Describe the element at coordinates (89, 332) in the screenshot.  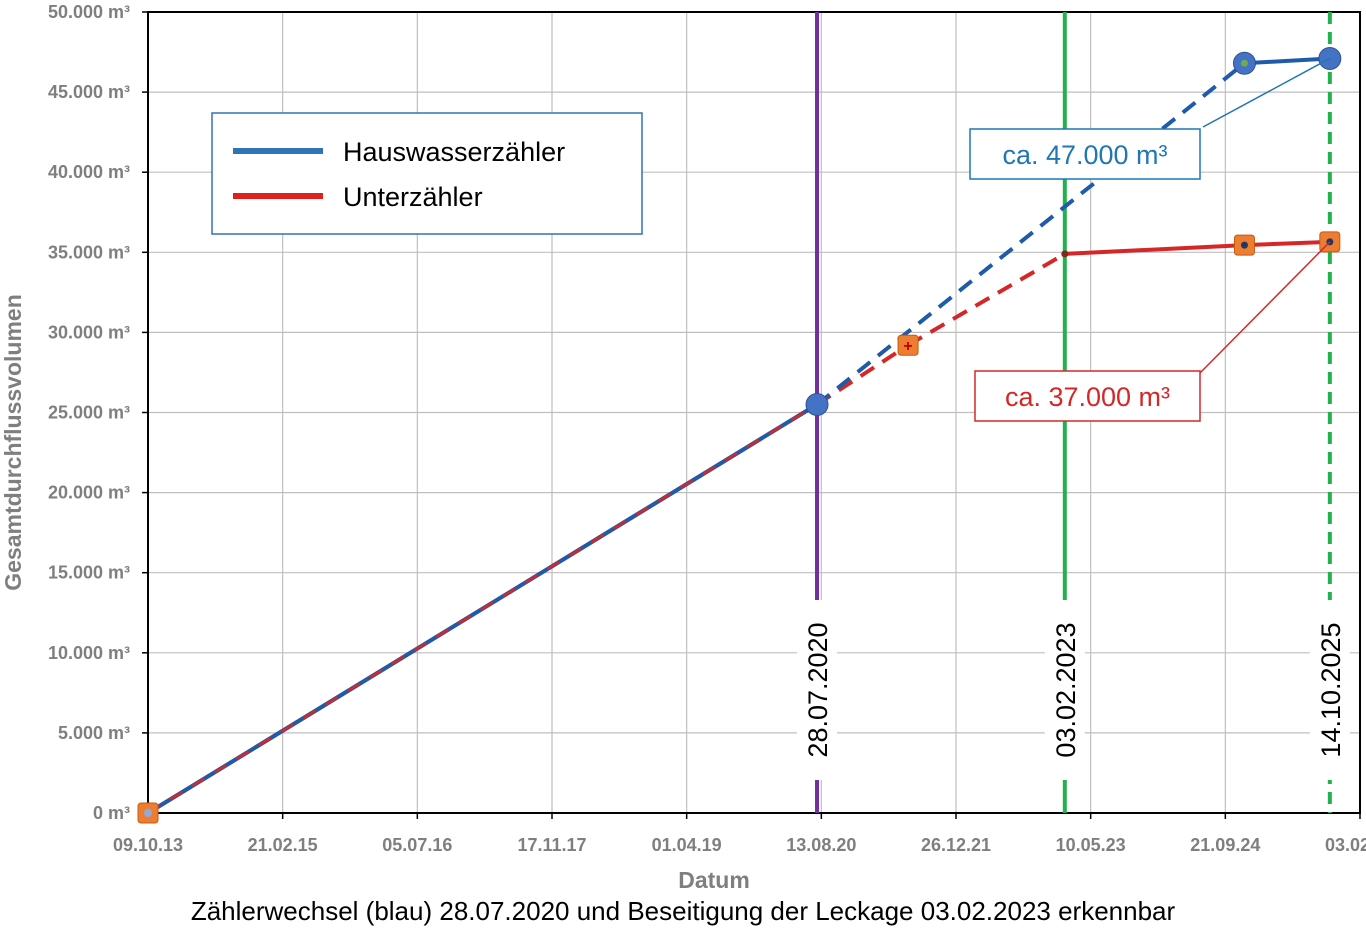
I see `y-tick-label: 30.000 m³` at that location.